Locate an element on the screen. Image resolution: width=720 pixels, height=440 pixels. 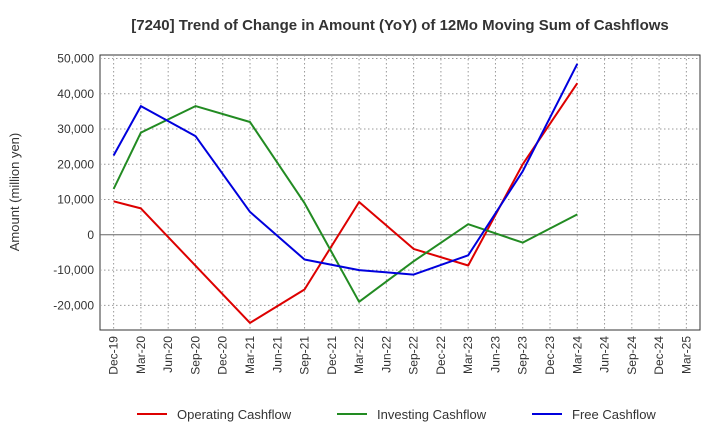
y-tick-label: 0 is located at coordinates (90, 235).